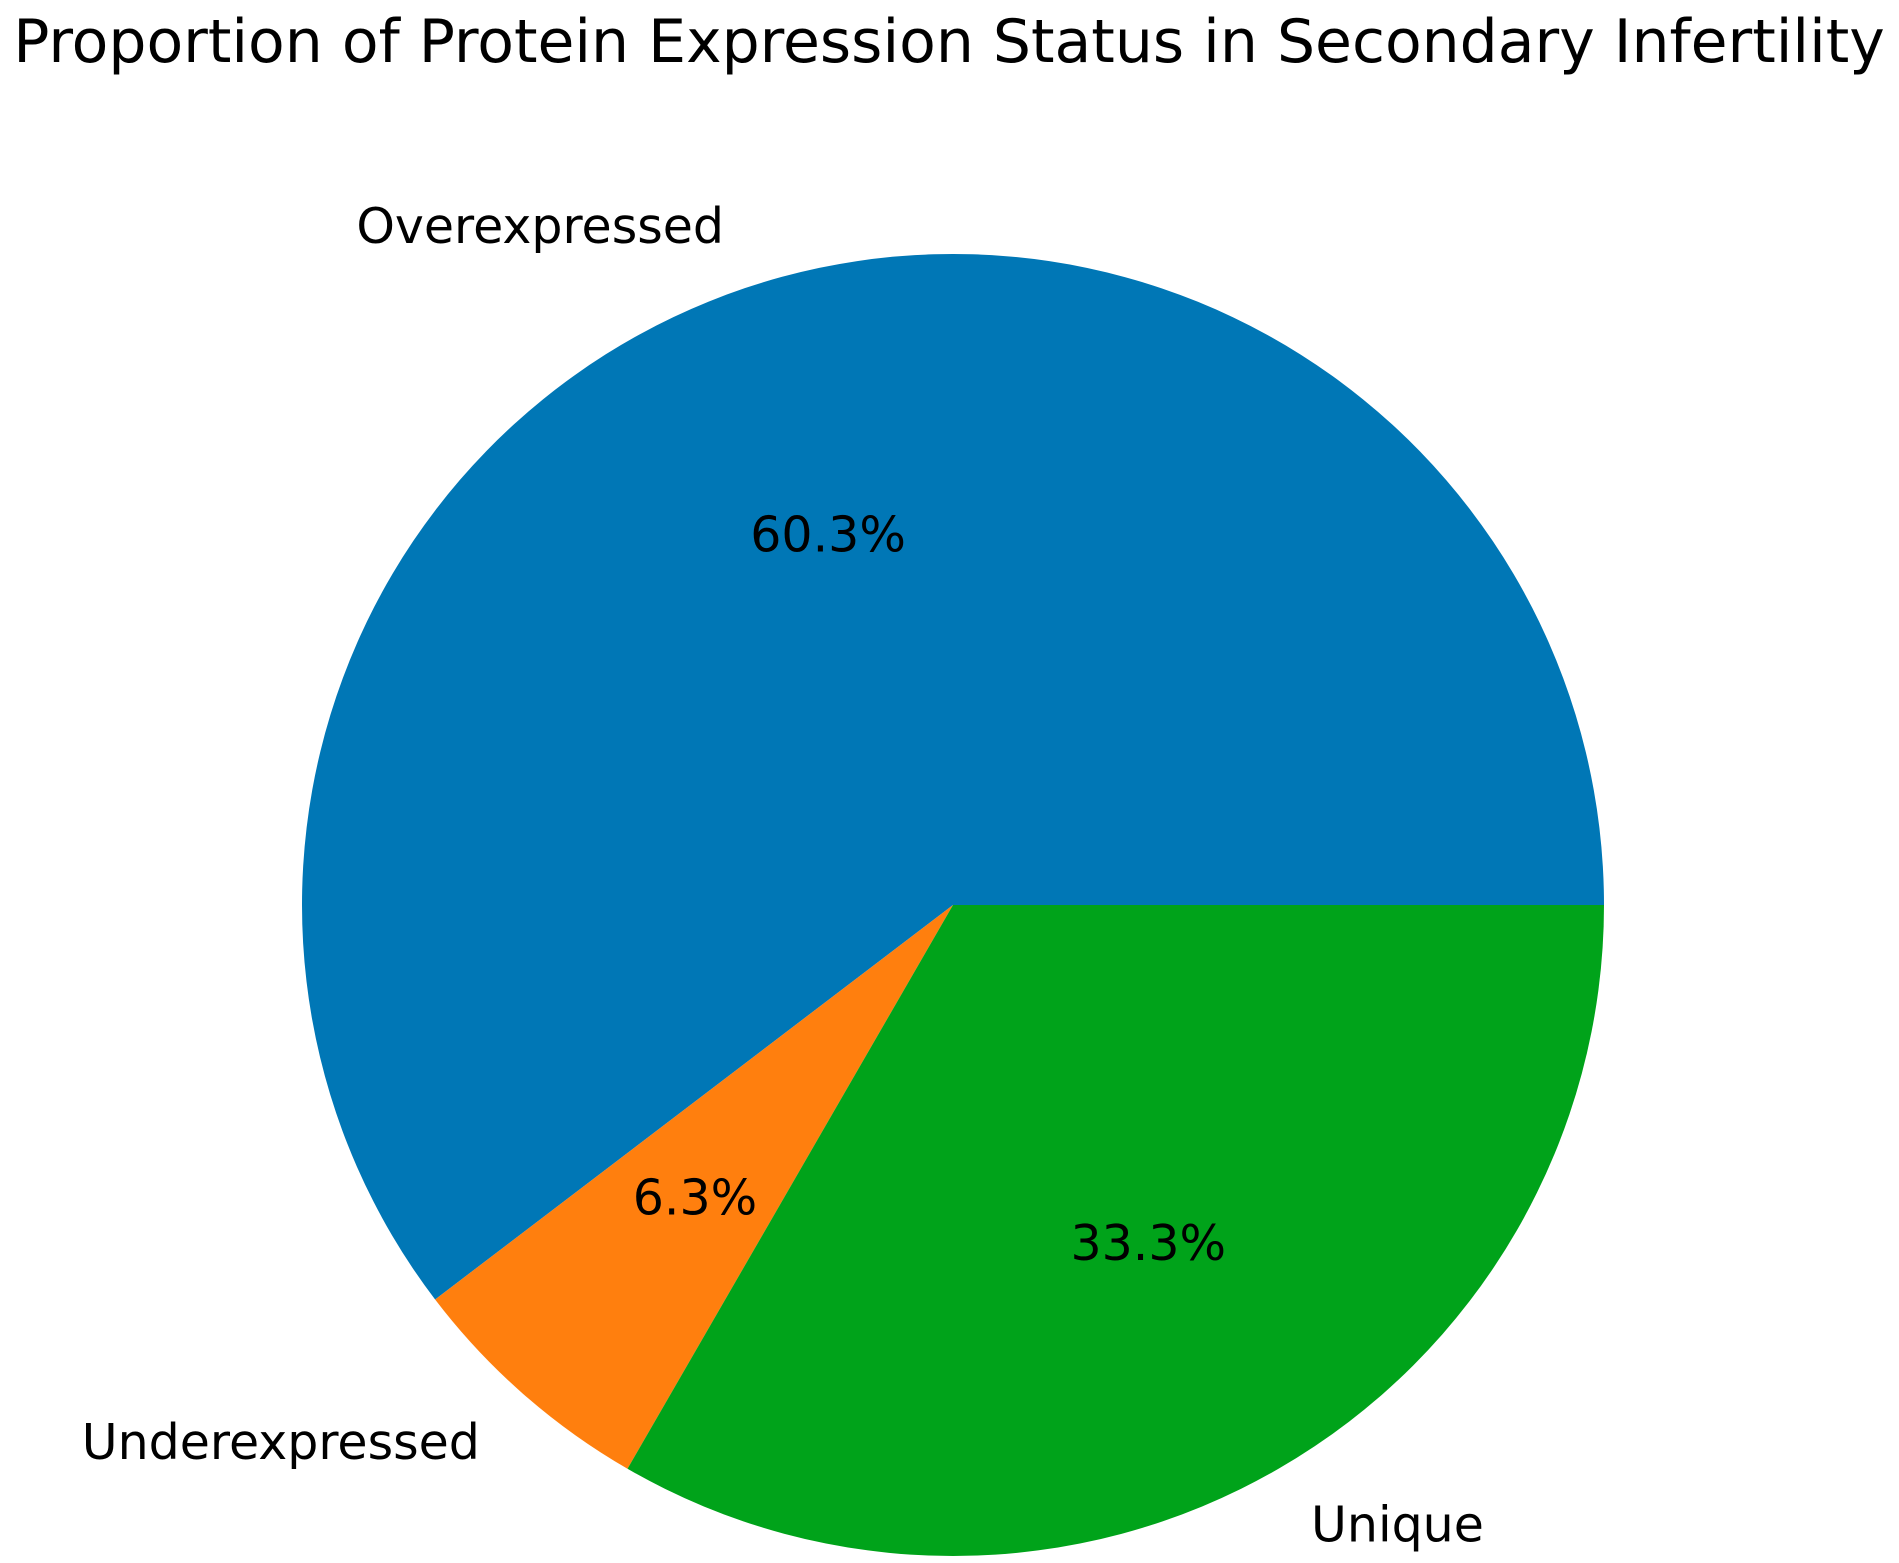  I want to click on slice-label-underexpressed: Underexpressed, so click(281, 1442).